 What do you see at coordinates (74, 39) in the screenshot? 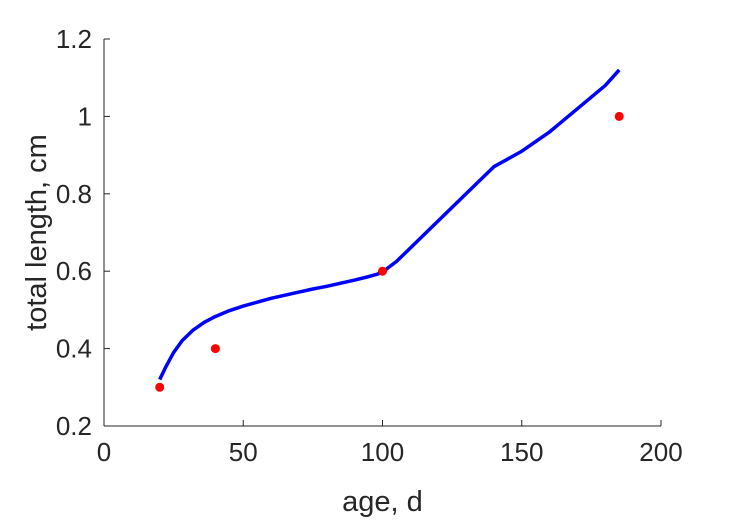
I see `y-tick-label: 1.2` at bounding box center [74, 39].